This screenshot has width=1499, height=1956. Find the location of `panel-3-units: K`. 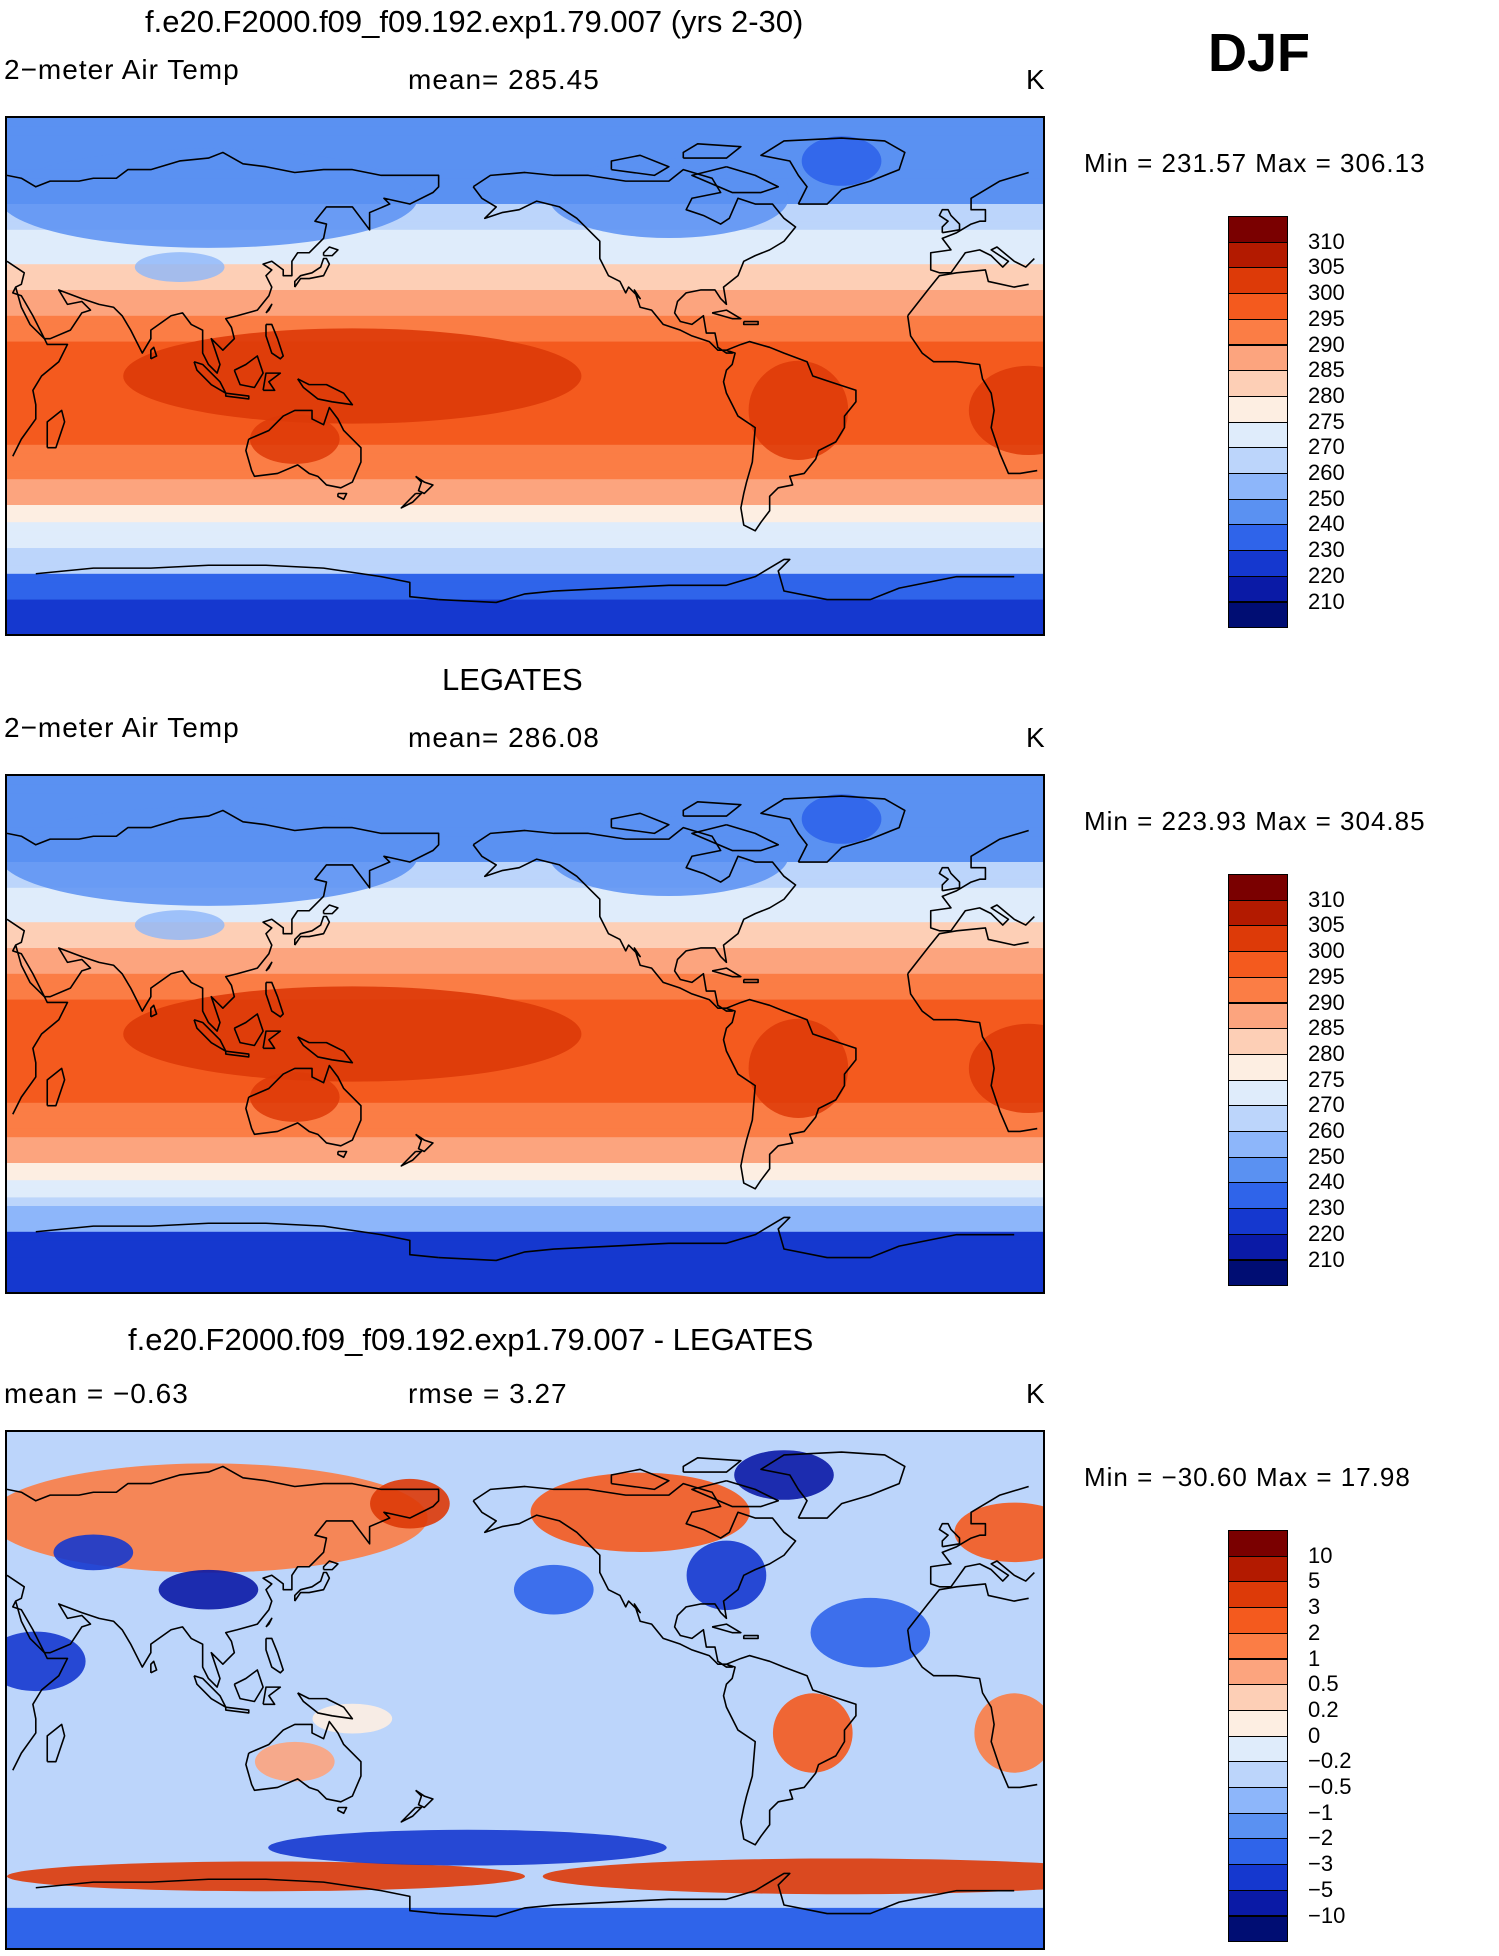

panel-3-units: K is located at coordinates (1036, 1393).